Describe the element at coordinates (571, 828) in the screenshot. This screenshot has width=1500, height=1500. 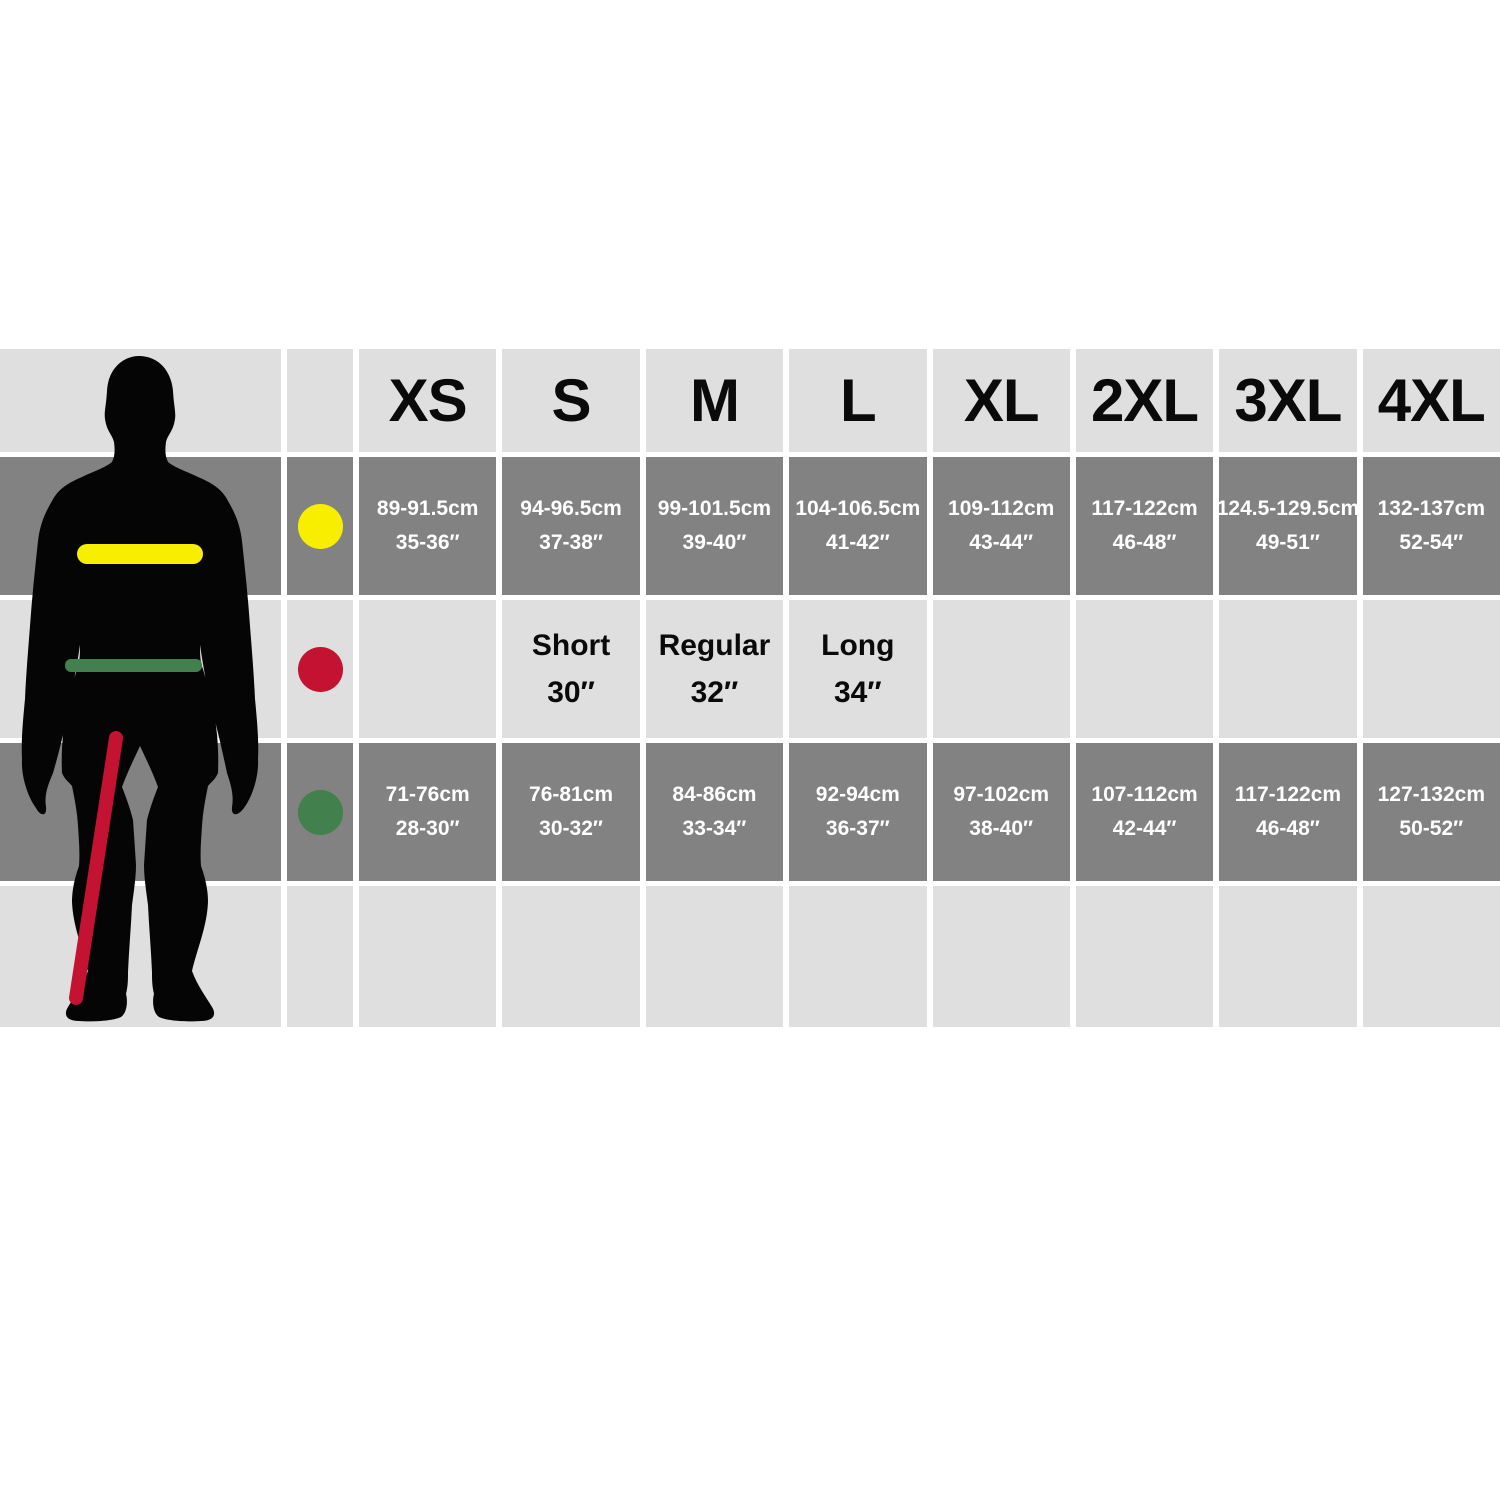
I see `measurement-in: 30-32″` at that location.